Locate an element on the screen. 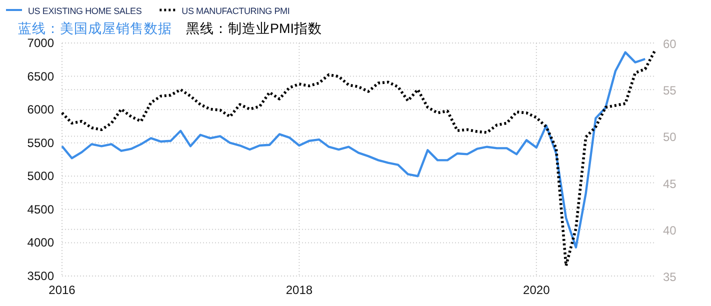 The height and width of the screenshot is (306, 711). y-tick-label: 4500 is located at coordinates (40, 209).